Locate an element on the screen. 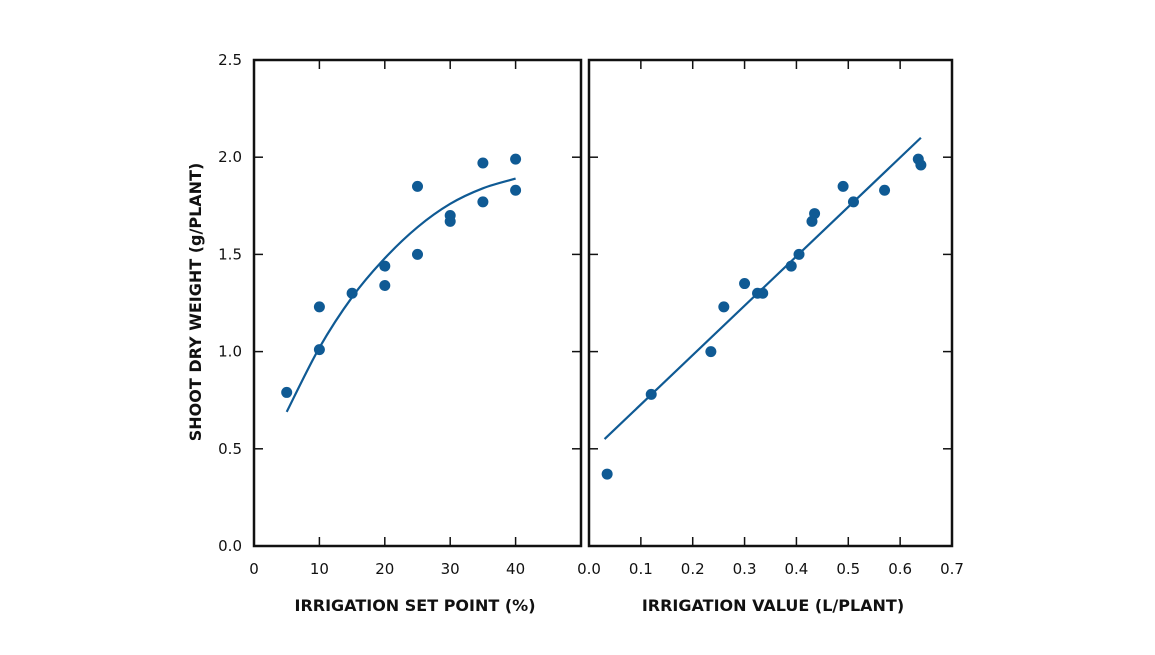  x-tick-label: 20 is located at coordinates (384, 569).